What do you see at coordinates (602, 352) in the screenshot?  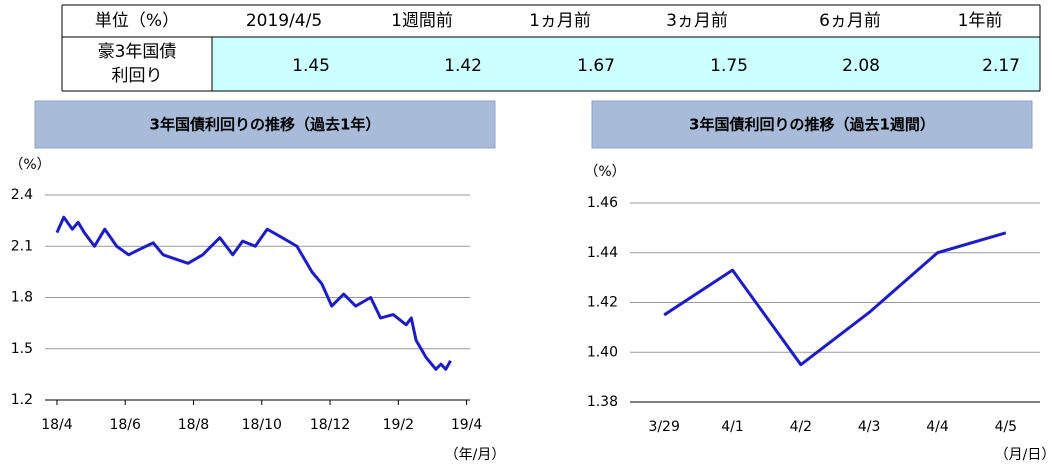 I see `y-tick-label: 1.40` at bounding box center [602, 352].